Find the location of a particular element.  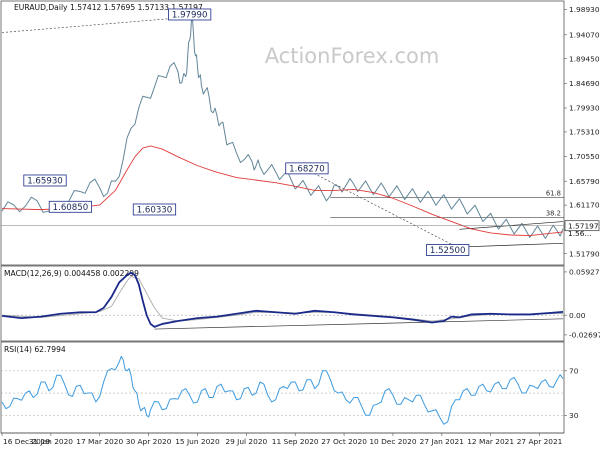

x-tick-label: 31 Jan 2020 is located at coordinates (51, 441).